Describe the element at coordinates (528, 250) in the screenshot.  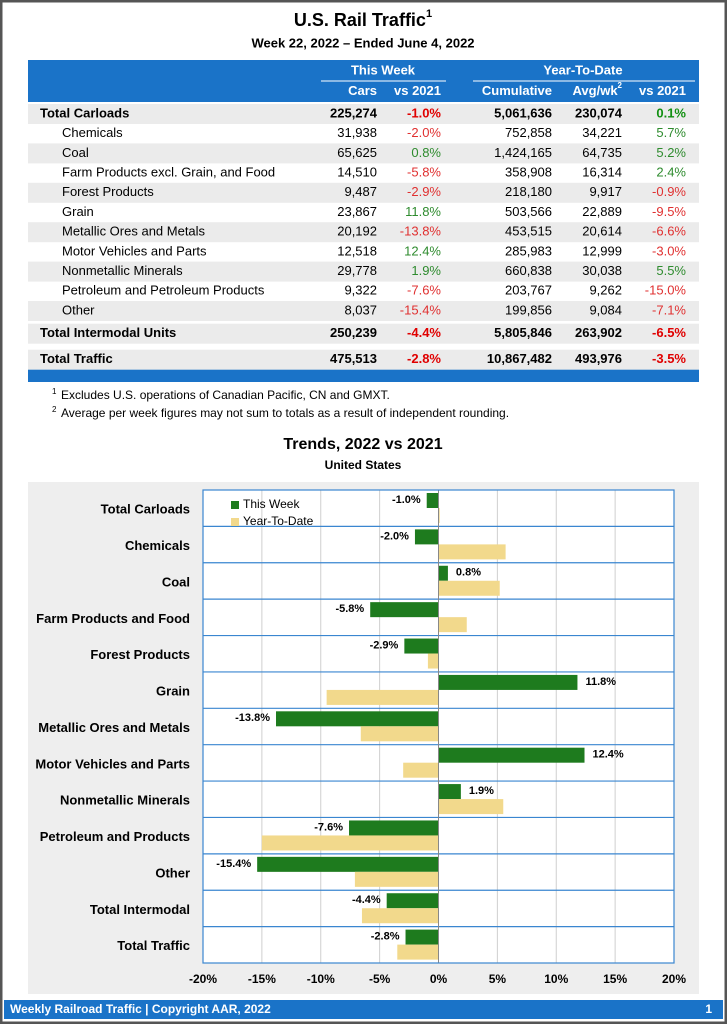
I see `table-cell: 285,983` at that location.